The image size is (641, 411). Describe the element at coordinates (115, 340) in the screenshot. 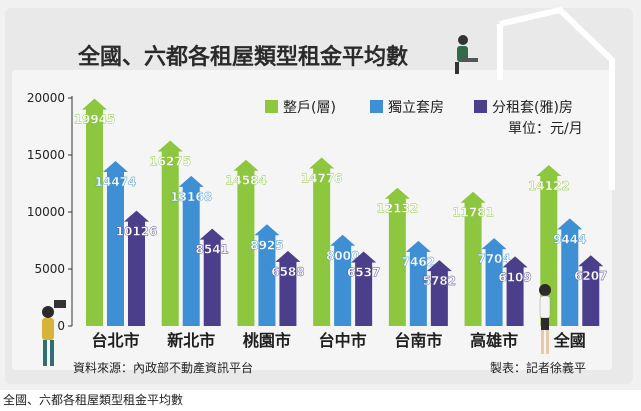

I see `category-label: 台北市` at that location.